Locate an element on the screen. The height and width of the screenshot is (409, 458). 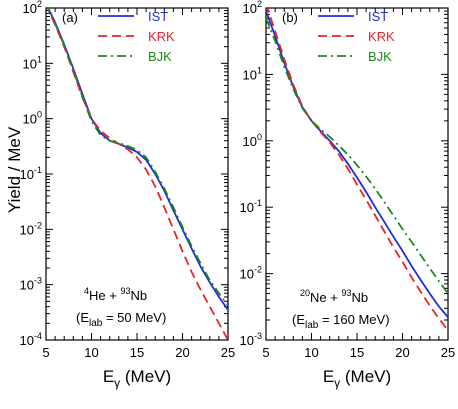
panel-tag: (a) is located at coordinates (70, 17).